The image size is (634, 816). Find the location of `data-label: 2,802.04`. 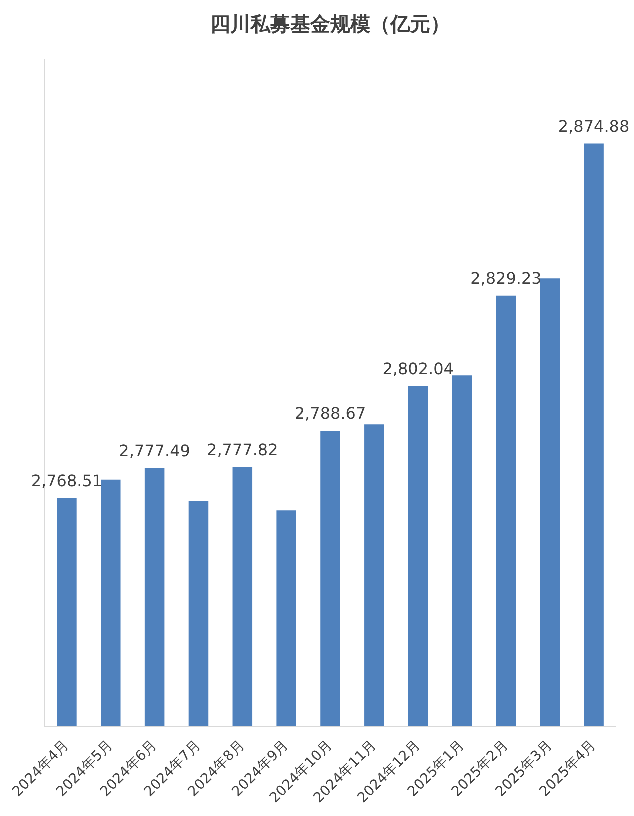

data-label: 2,802.04 is located at coordinates (418, 369).